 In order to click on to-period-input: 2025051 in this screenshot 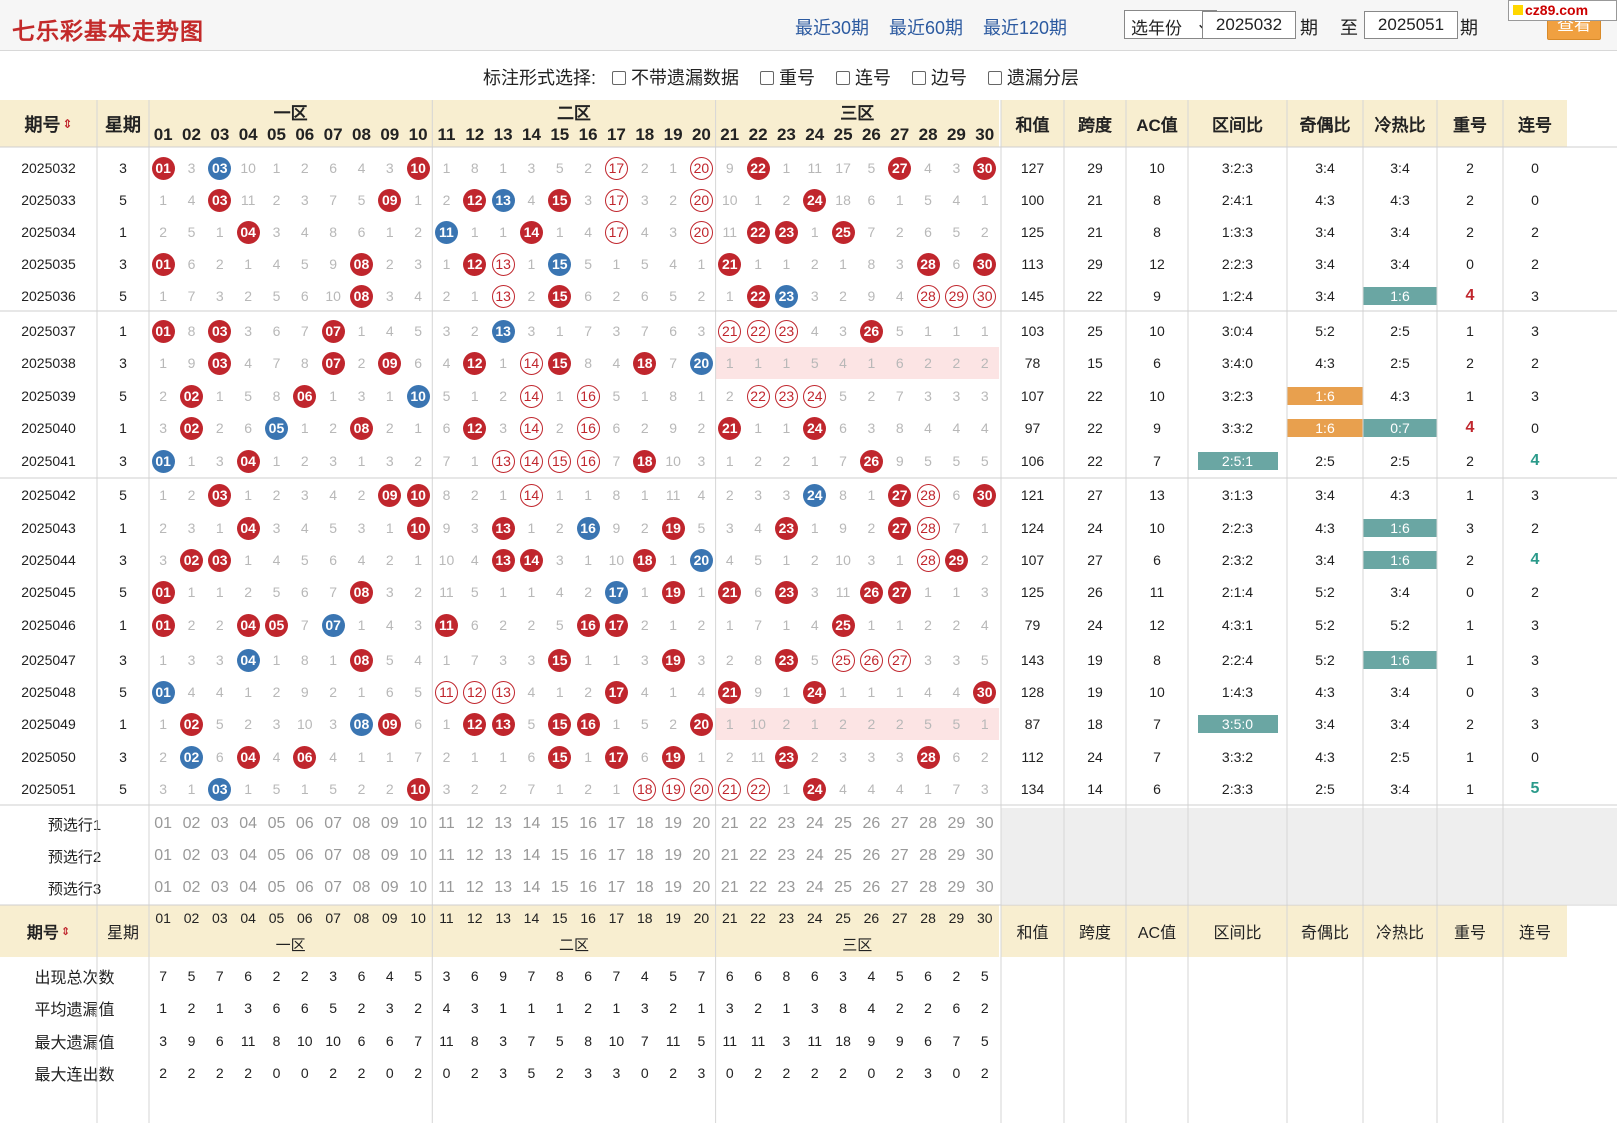, I will do `click(1411, 25)`.